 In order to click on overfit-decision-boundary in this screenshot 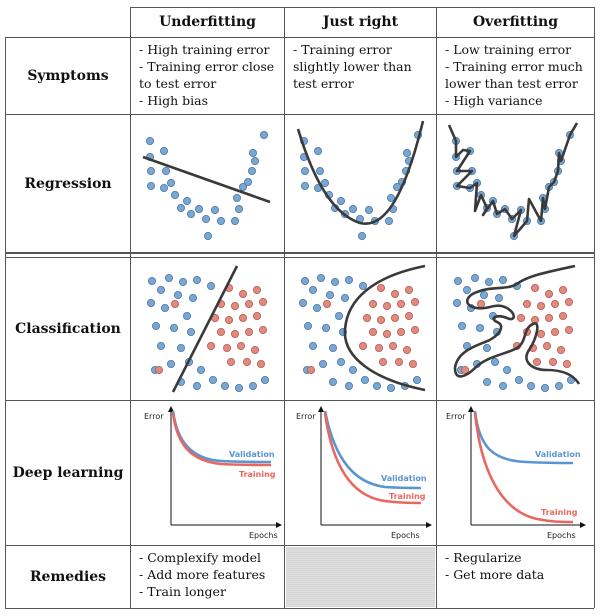, I will do `click(517, 324)`.